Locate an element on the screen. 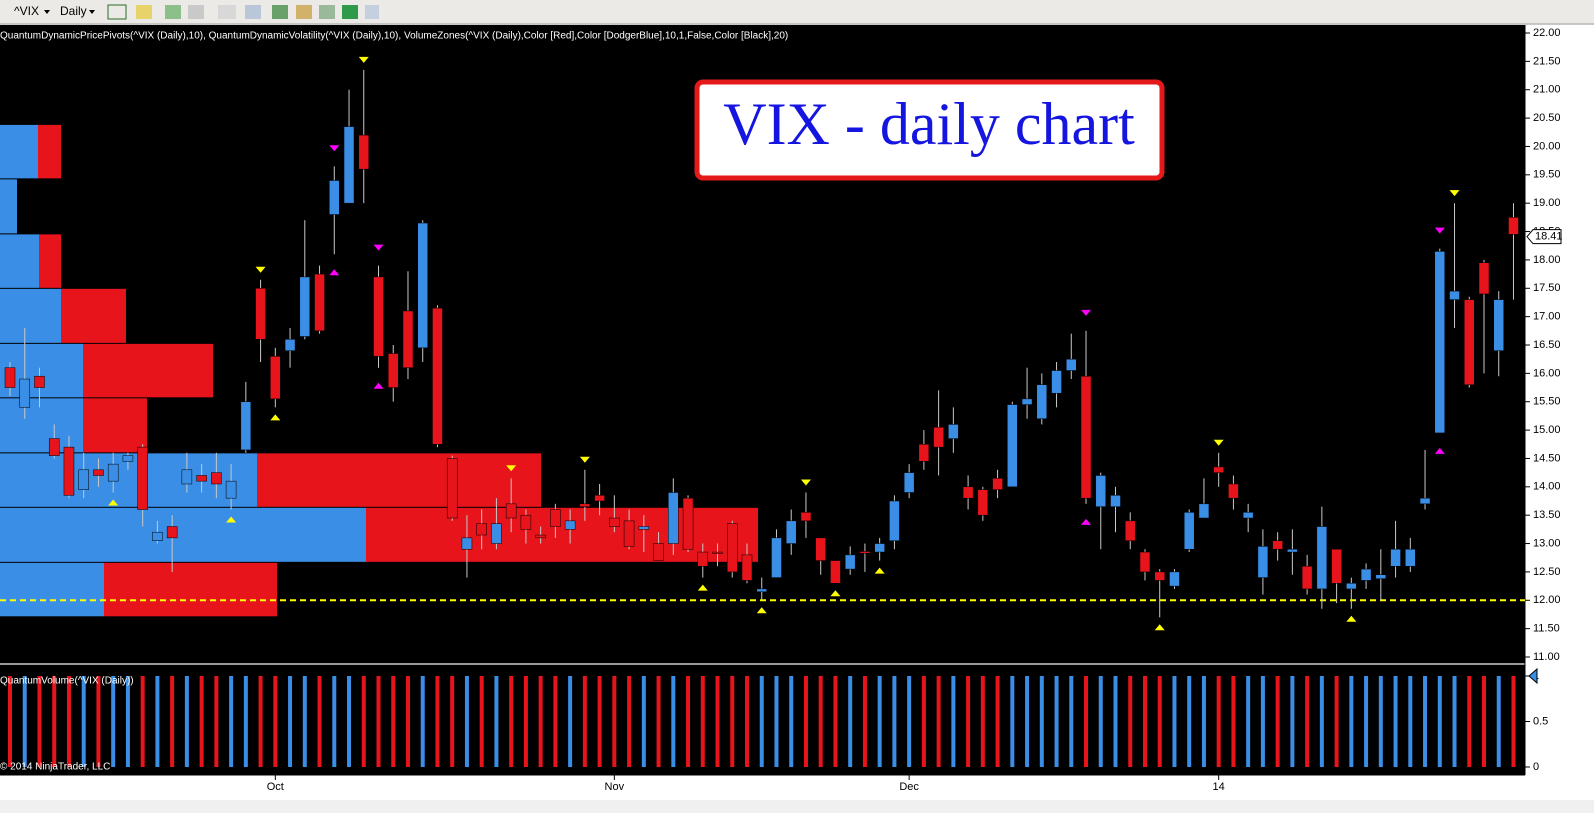  y-tick-label: 17.50 is located at coordinates (1547, 288).